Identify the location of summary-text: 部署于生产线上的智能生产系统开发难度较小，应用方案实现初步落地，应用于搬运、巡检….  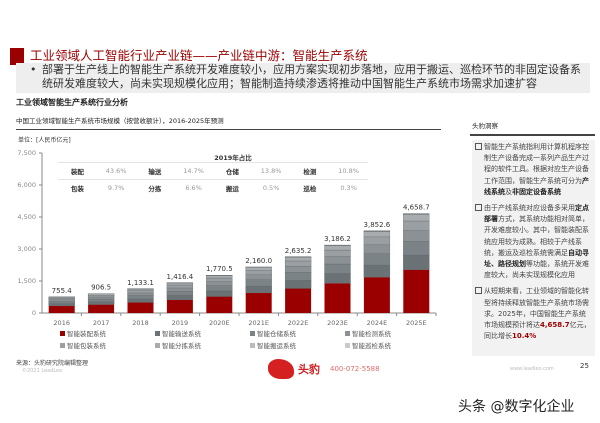
(311, 76).